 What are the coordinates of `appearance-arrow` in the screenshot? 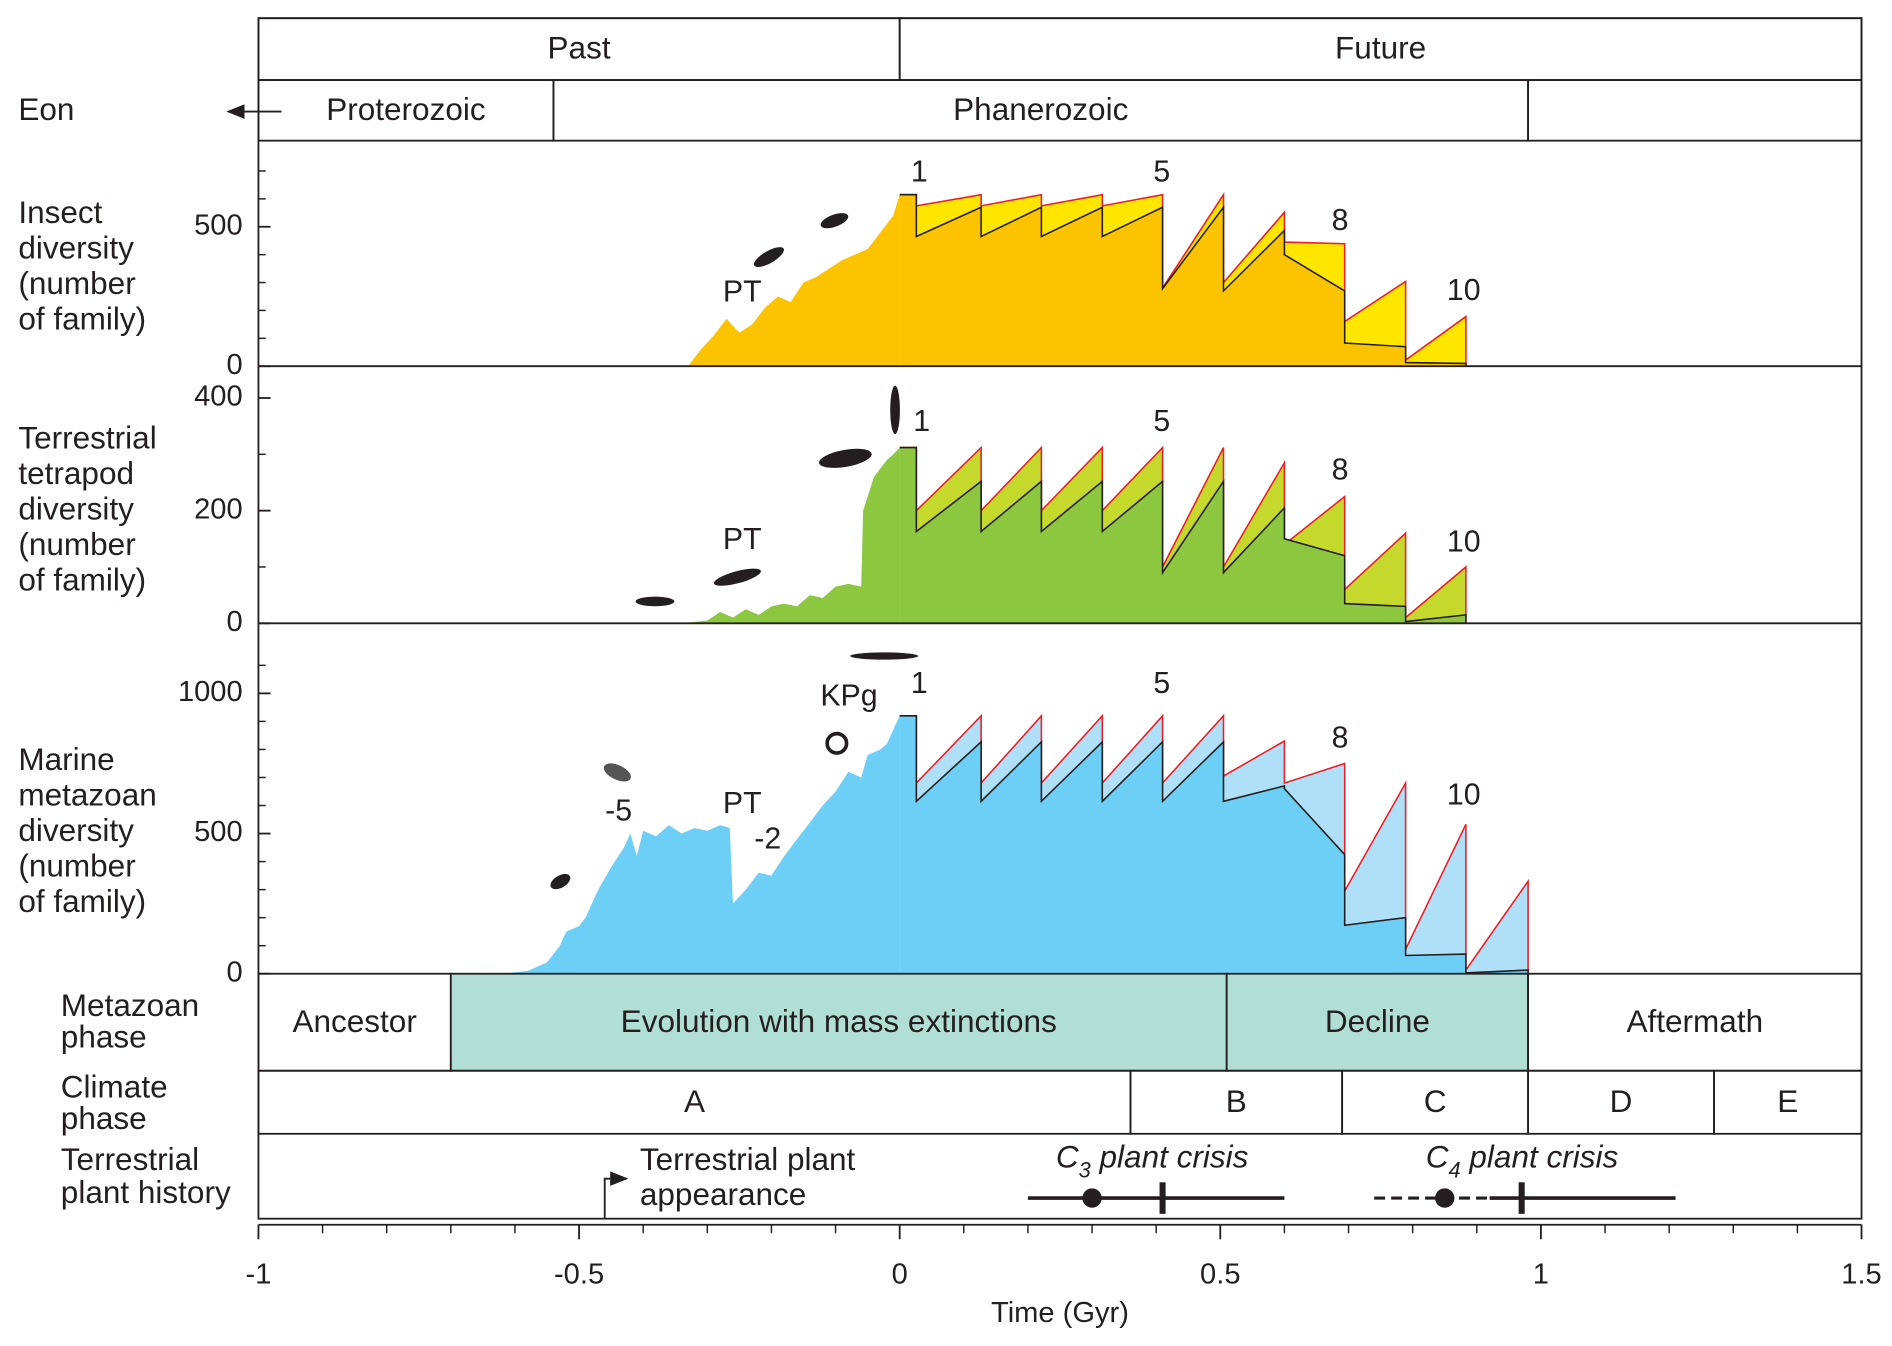 It's located at (616, 1195).